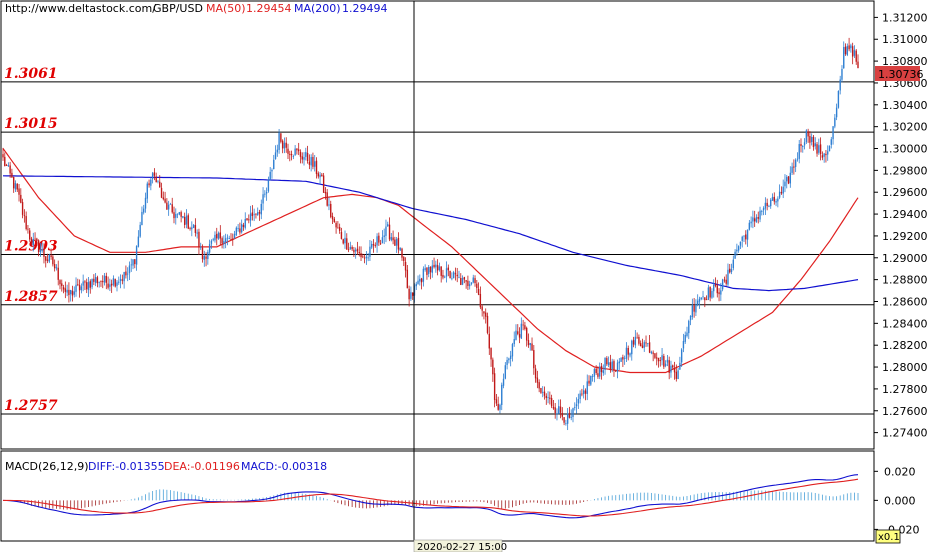  I want to click on price-tick-label: 1.31200, so click(905, 17).